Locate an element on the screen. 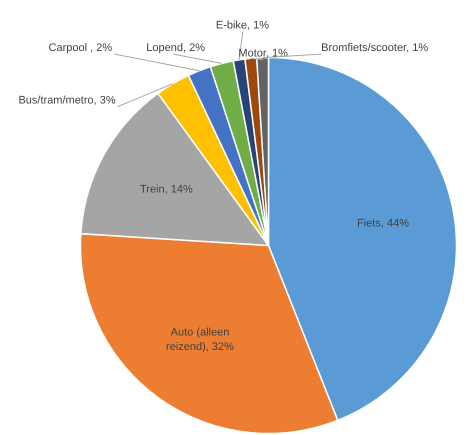  slice-label: Fiets, 44% is located at coordinates (383, 224).